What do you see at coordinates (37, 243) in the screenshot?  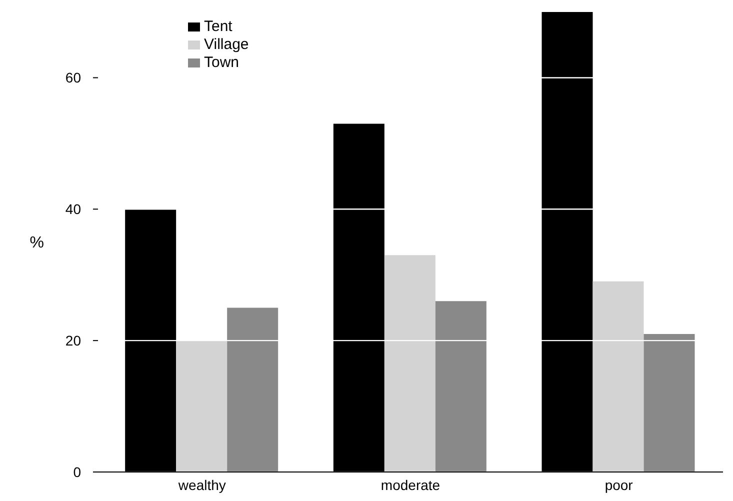 I see `y-axis-title: %` at bounding box center [37, 243].